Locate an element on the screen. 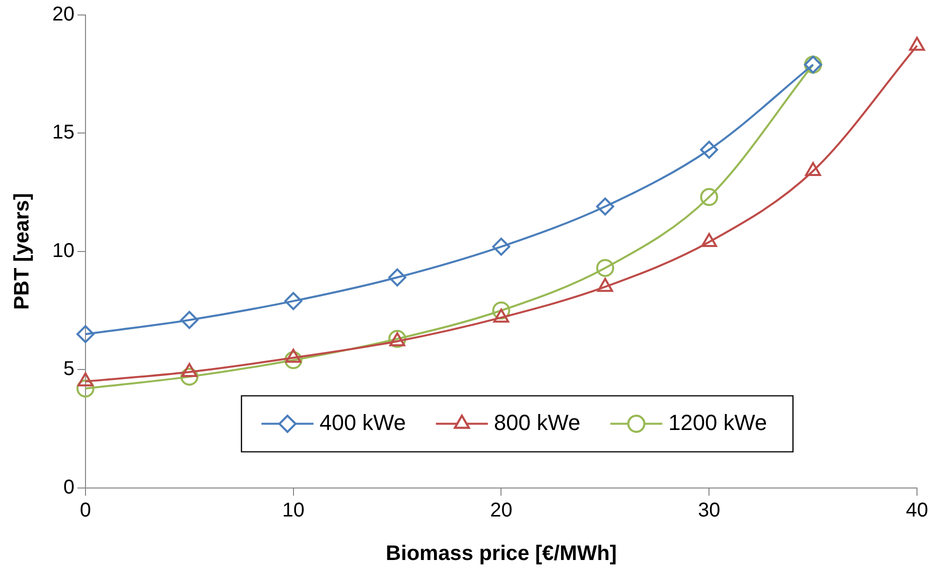  legend-label: 400 kWe is located at coordinates (362, 422).